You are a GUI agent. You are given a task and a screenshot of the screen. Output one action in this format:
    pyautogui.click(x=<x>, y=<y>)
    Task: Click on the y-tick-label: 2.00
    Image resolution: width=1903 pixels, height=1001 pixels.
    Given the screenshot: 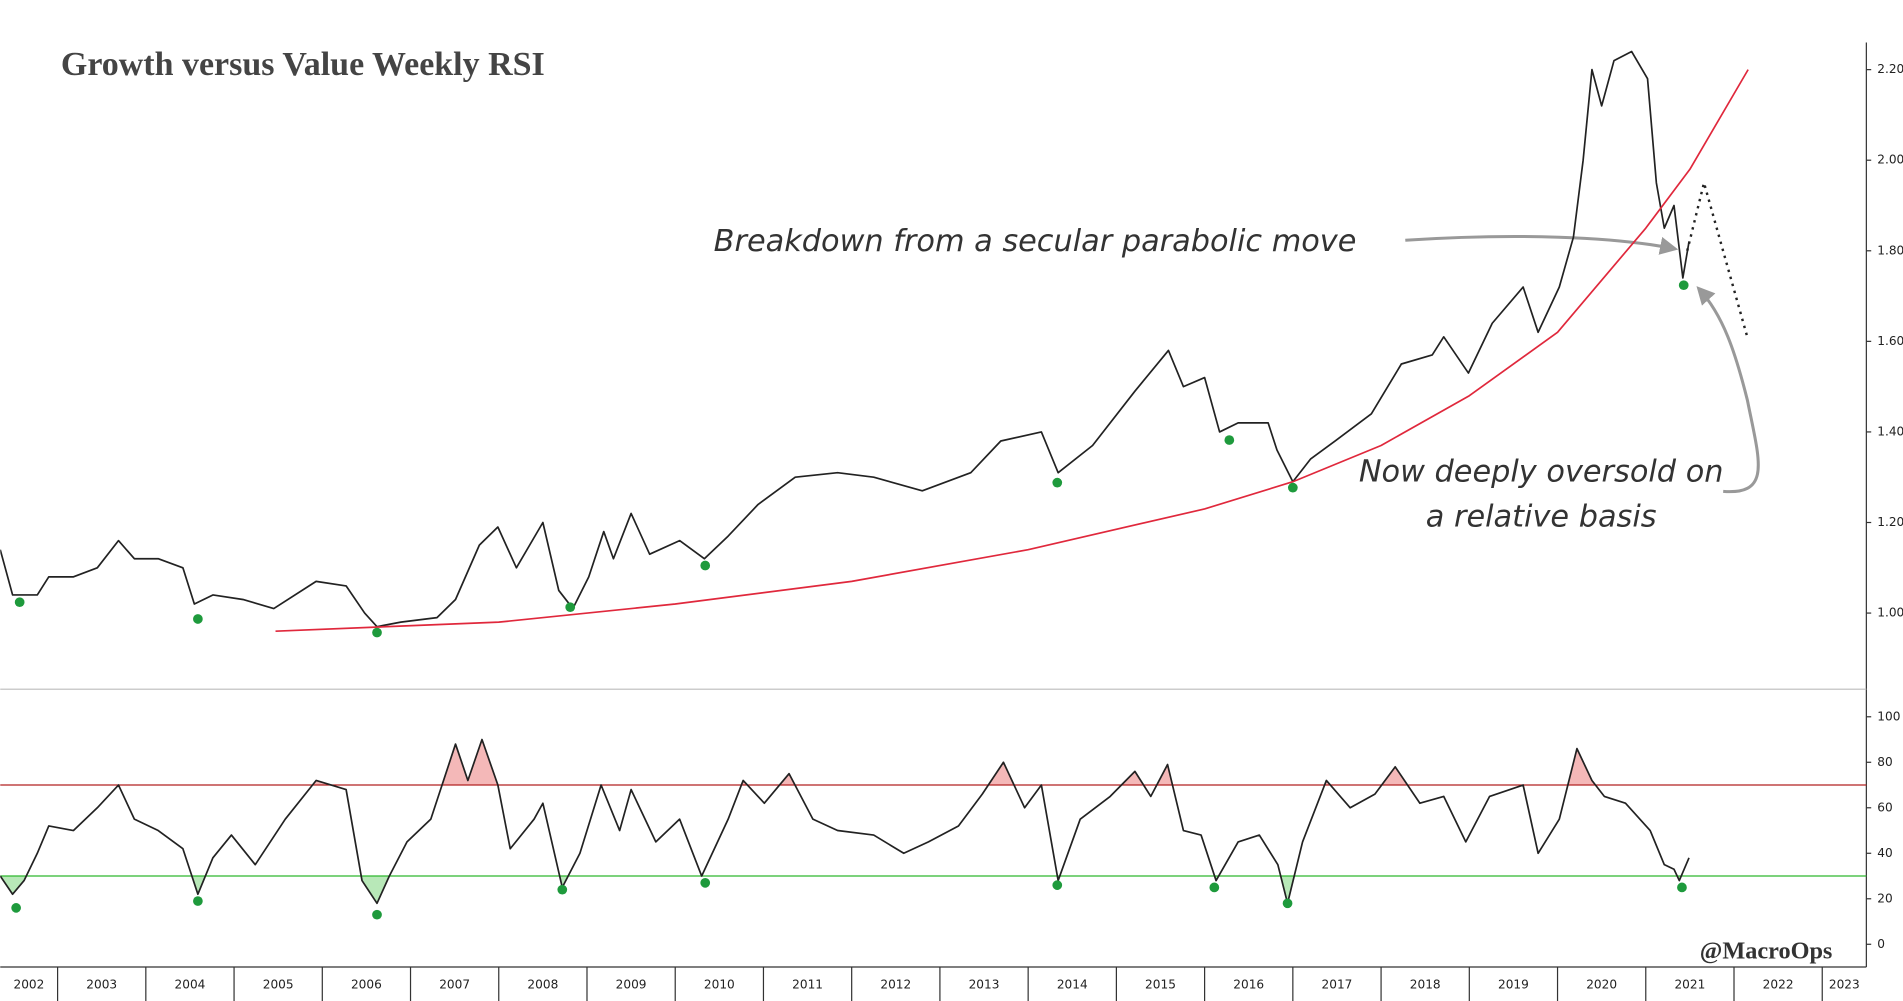 What is the action you would take?
    pyautogui.click(x=1890, y=160)
    